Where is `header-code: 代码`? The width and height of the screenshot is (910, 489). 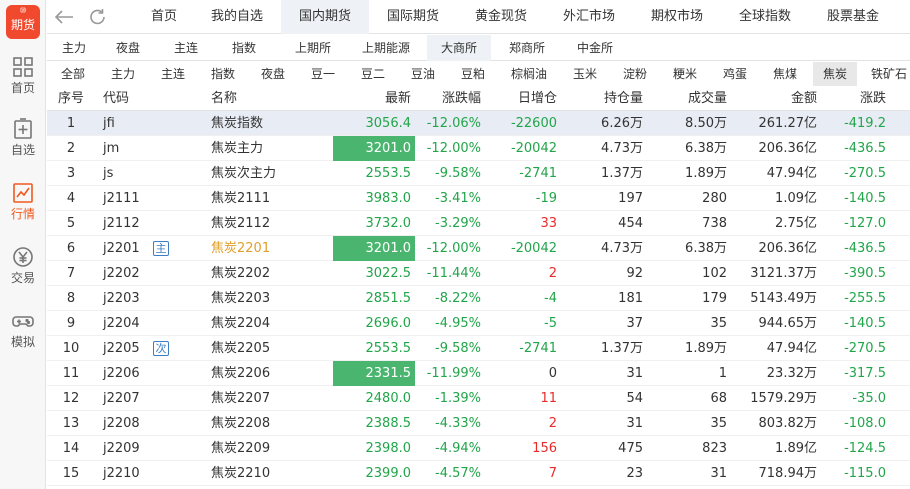 header-code: 代码 is located at coordinates (116, 98).